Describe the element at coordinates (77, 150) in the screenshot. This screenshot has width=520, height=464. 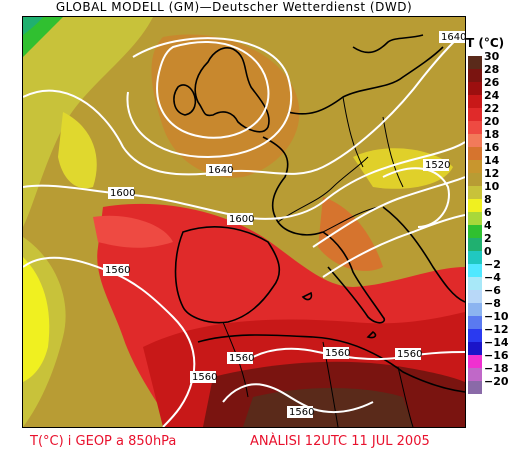
I see `field-yellow-patch` at that location.